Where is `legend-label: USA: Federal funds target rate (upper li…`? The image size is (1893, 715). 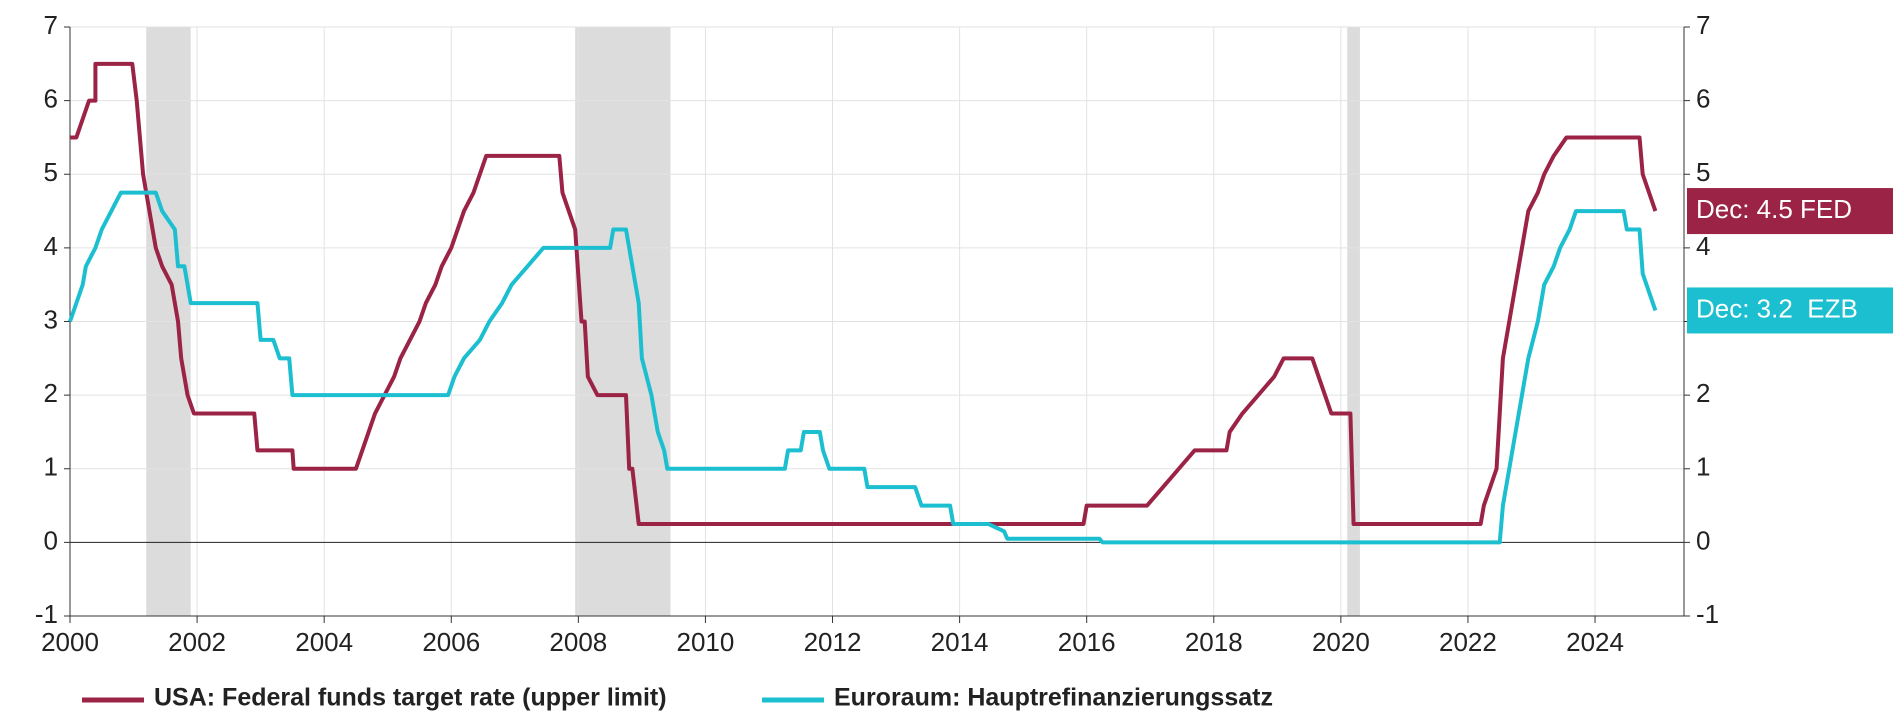
legend-label: USA: Federal funds target rate (upper li… is located at coordinates (410, 698).